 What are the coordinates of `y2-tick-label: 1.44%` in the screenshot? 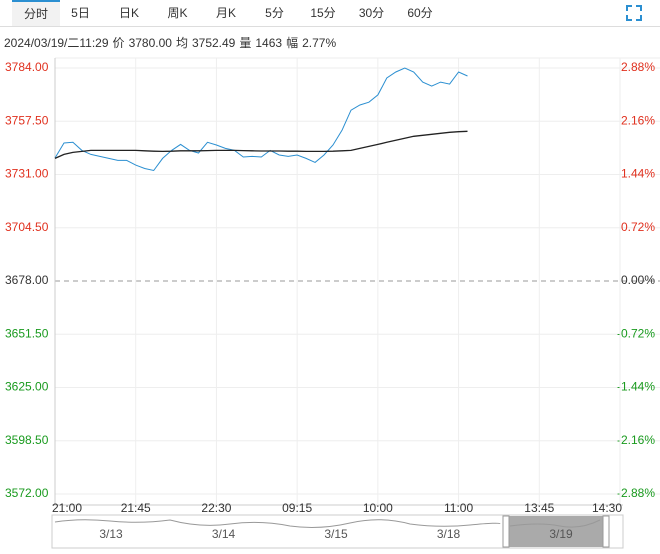 It's located at (638, 174).